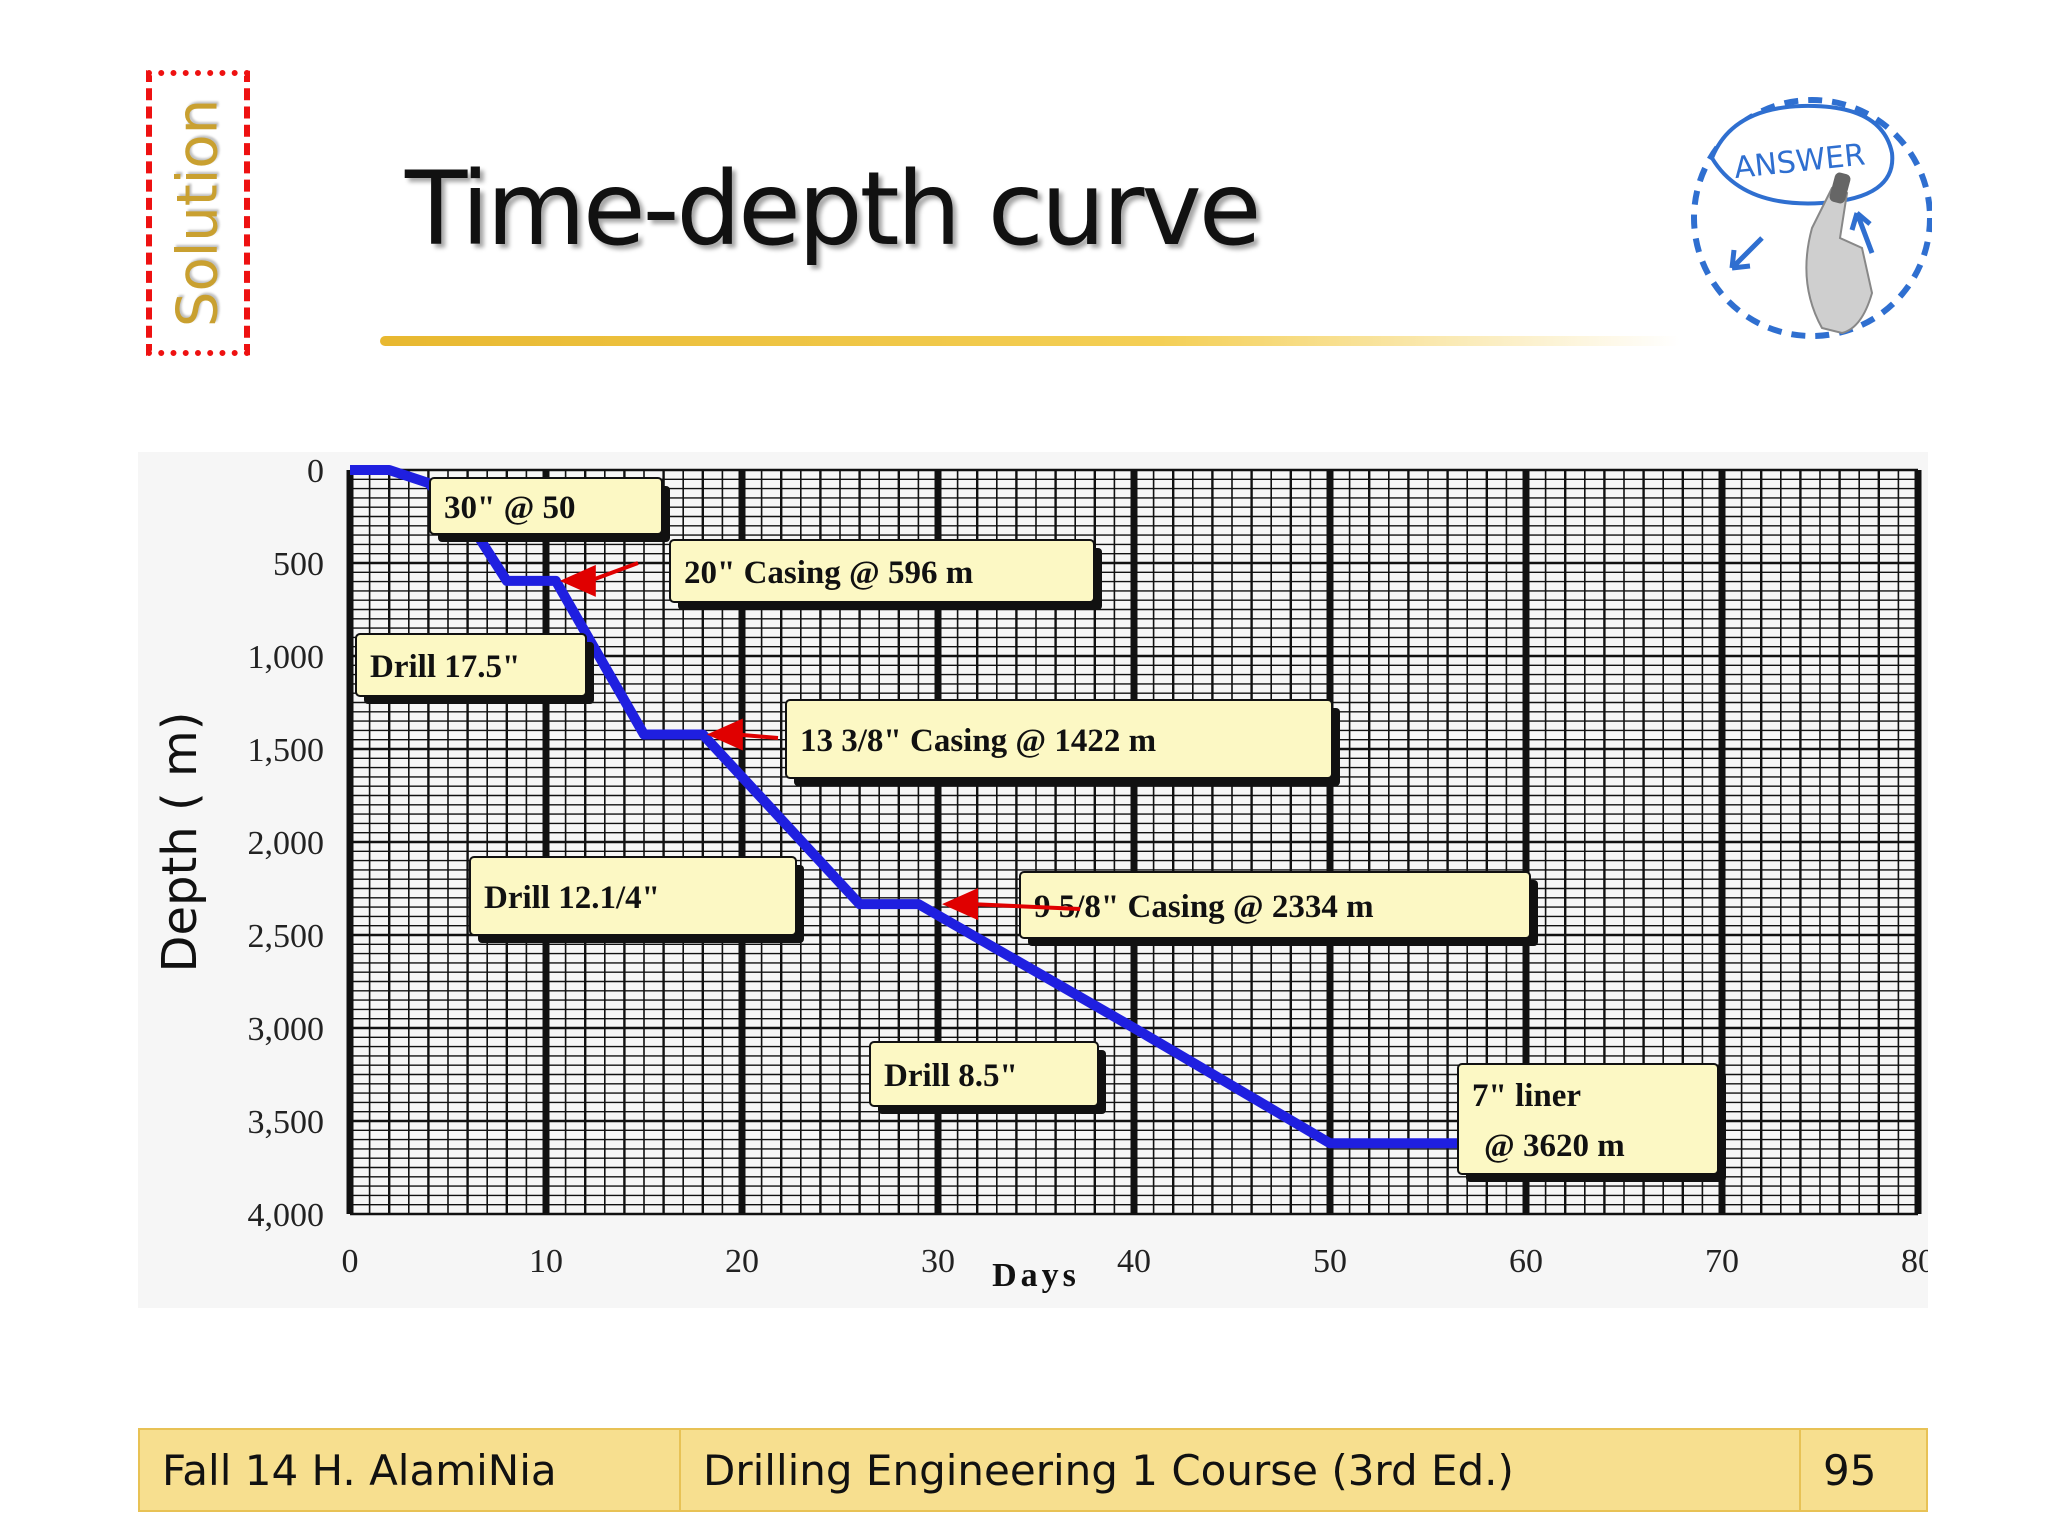 The image size is (2048, 1536). What do you see at coordinates (180, 842) in the screenshot?
I see `y-axis-label: Depth ( m)` at bounding box center [180, 842].